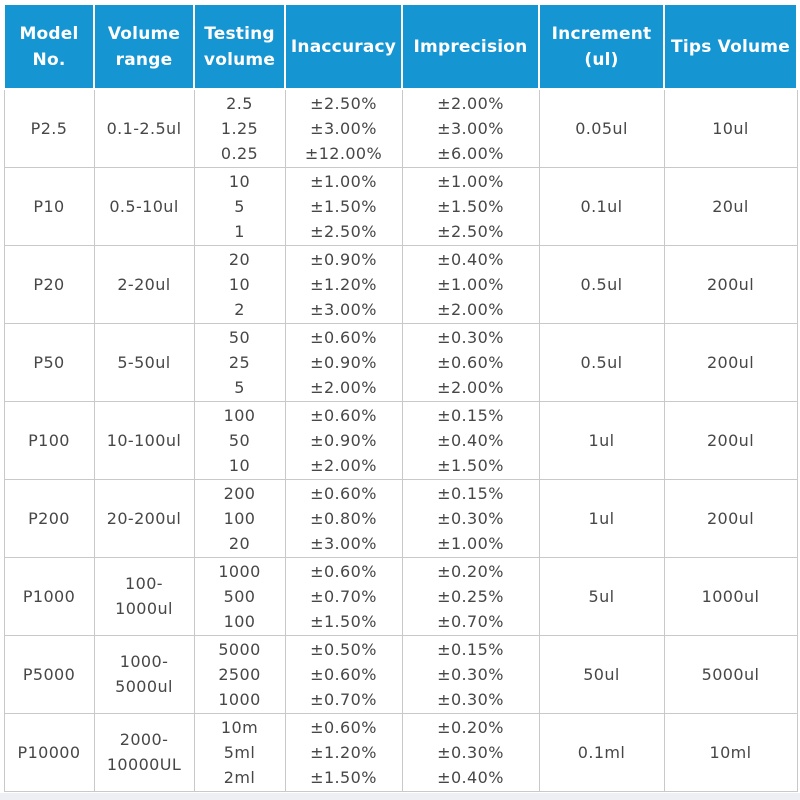  Describe the element at coordinates (400, 796) in the screenshot. I see `bottom-strip` at that location.